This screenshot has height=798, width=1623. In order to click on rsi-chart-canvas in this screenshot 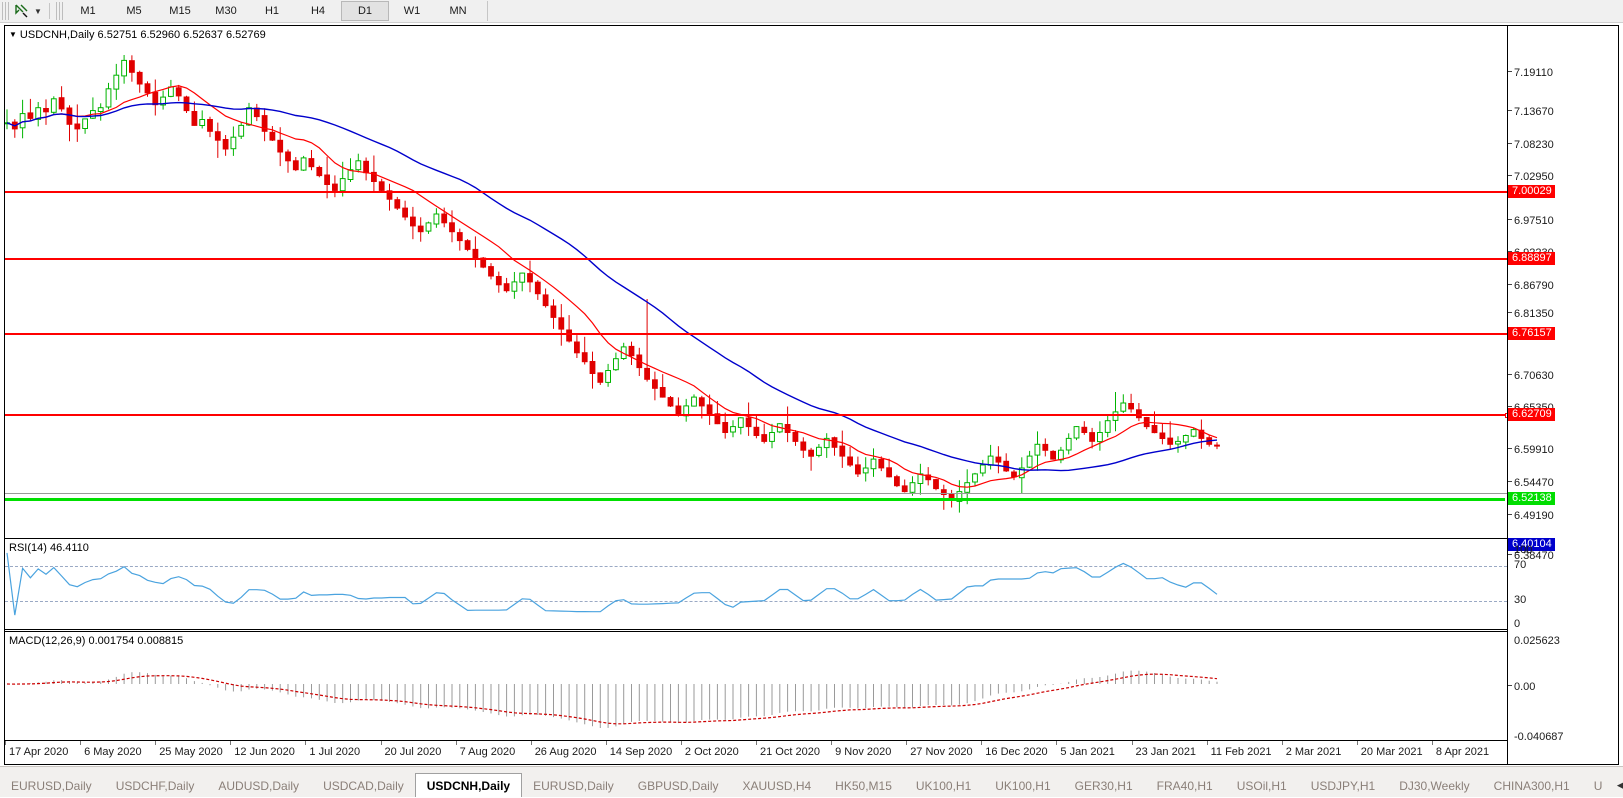, I will do `click(612, 584)`.